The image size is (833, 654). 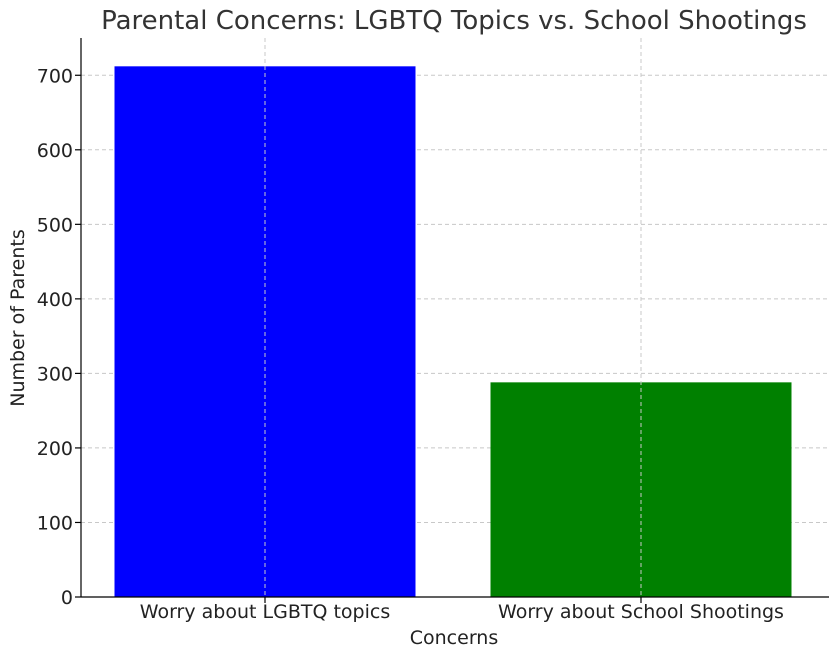 What do you see at coordinates (55, 76) in the screenshot?
I see `y-tick-label: 700` at bounding box center [55, 76].